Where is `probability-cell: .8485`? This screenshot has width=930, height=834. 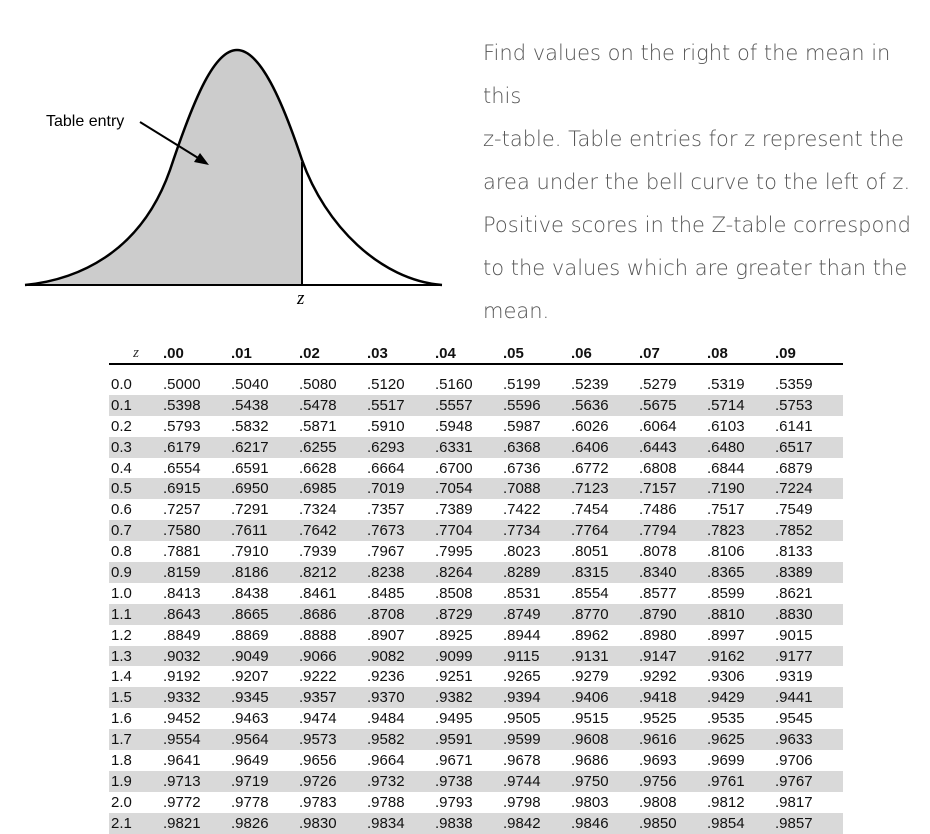 probability-cell: .8485 is located at coordinates (386, 593).